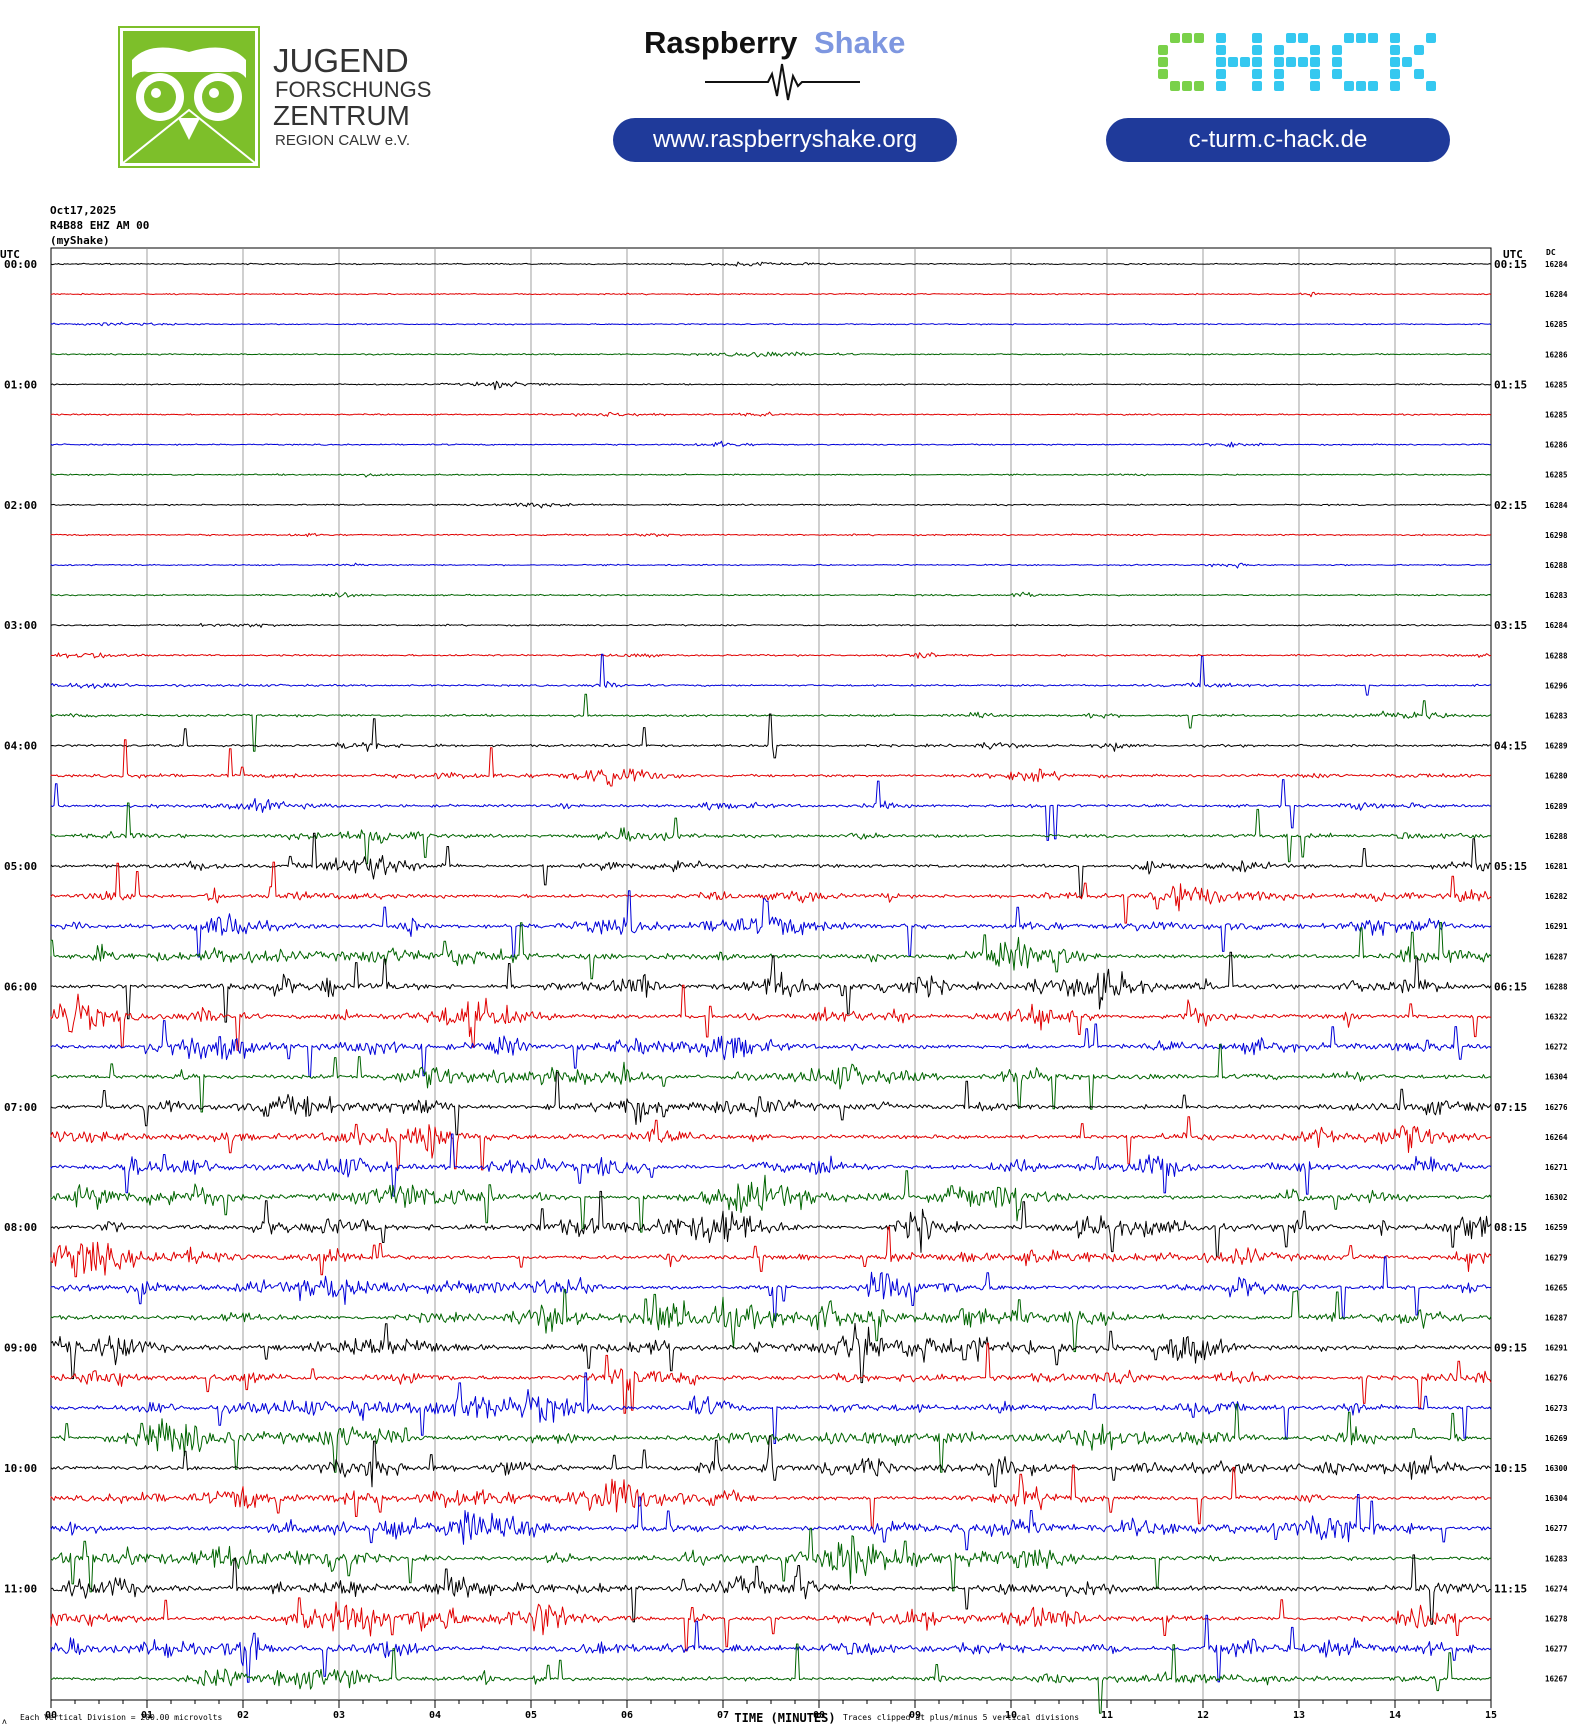 This screenshot has height=1732, width=1570. I want to click on dc-value: 16274, so click(1556, 1588).